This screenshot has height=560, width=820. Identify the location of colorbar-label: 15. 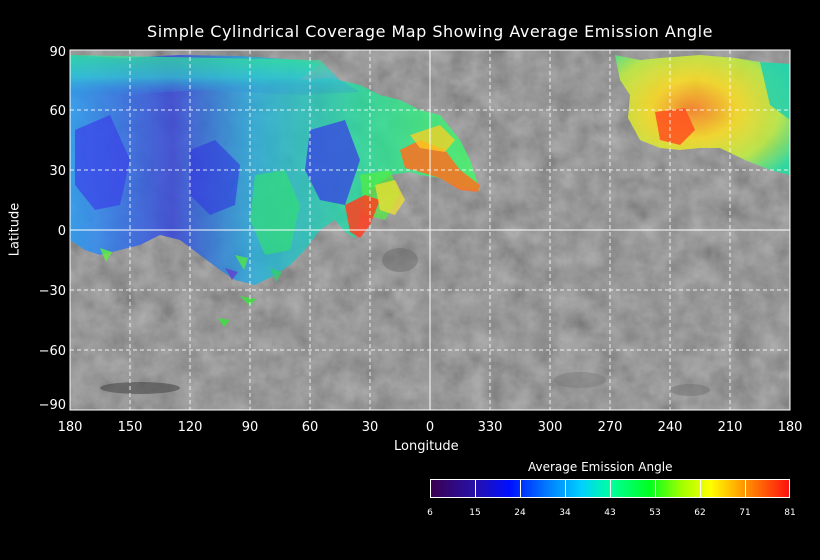
(475, 513).